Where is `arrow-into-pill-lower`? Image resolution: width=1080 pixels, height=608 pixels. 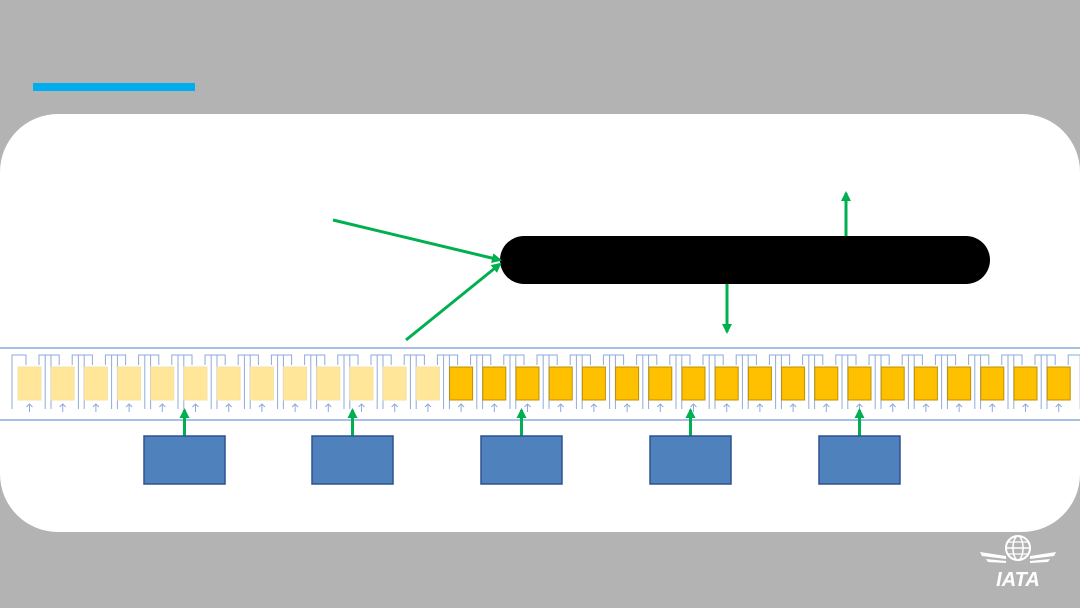
arrow-into-pill-lower is located at coordinates (453, 302).